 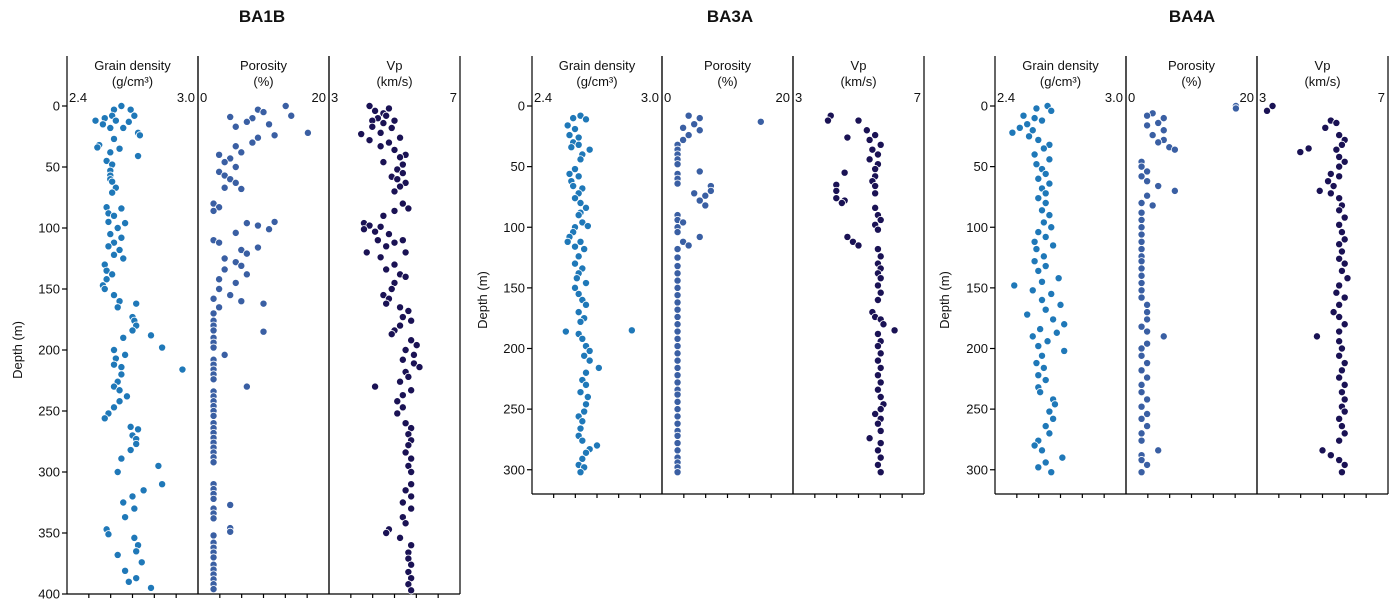 I want to click on x-tick-label: 2.4, so click(x=543, y=97).